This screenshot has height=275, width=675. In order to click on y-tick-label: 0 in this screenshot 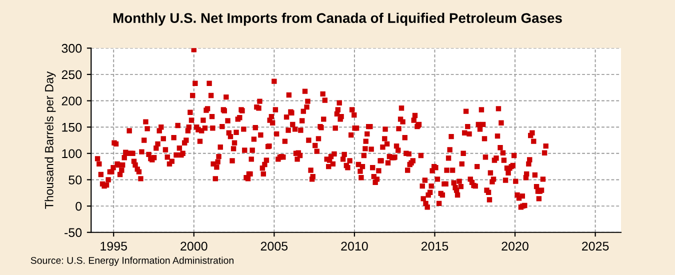, I will do `click(79, 206)`.